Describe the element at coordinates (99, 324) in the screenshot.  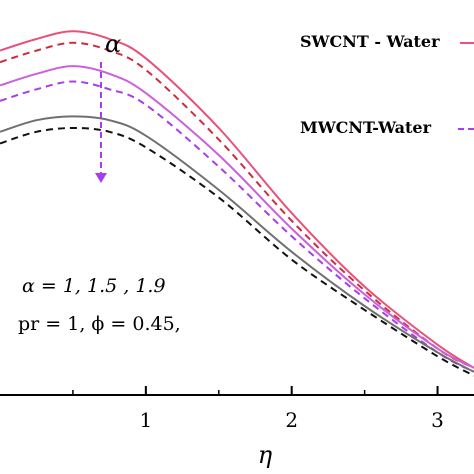
I see `parameters-annotation: pr = 1, ϕ = 0.45,` at that location.